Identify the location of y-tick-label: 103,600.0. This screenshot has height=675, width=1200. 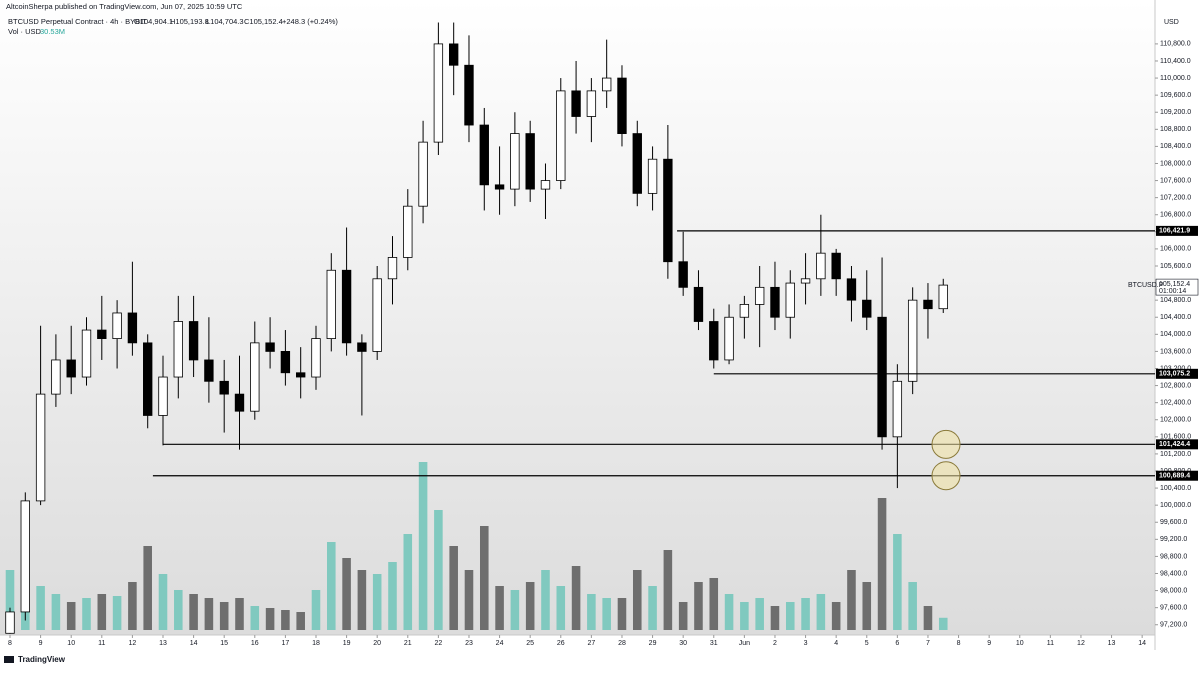
(1175, 351).